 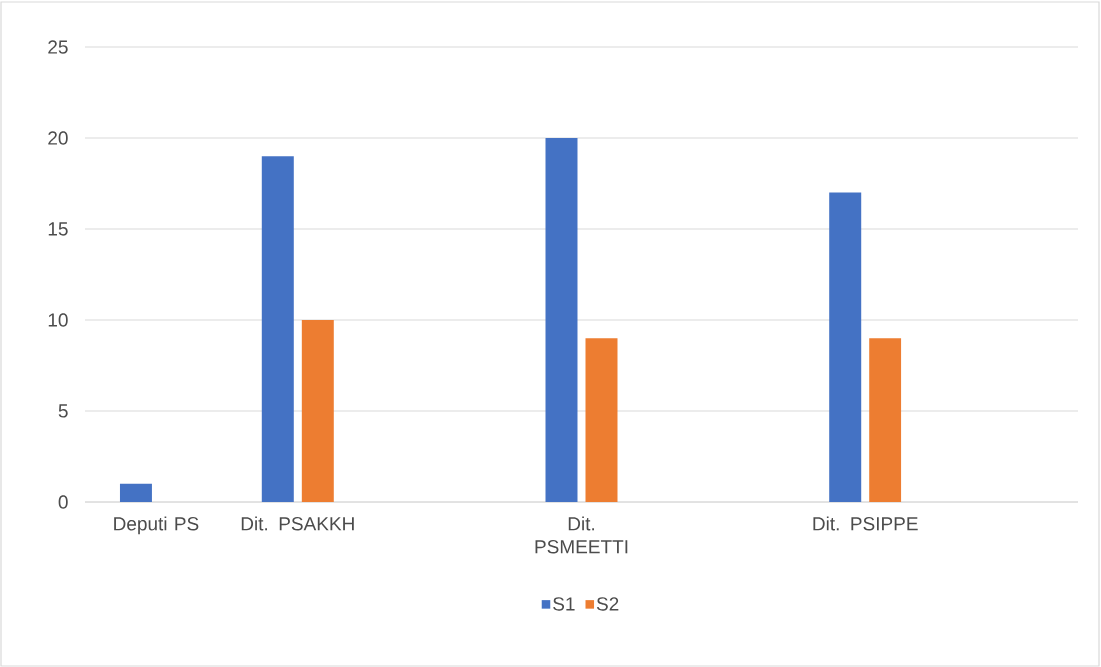 What do you see at coordinates (156, 525) in the screenshot?
I see `x-tick-label: Deputi PS` at bounding box center [156, 525].